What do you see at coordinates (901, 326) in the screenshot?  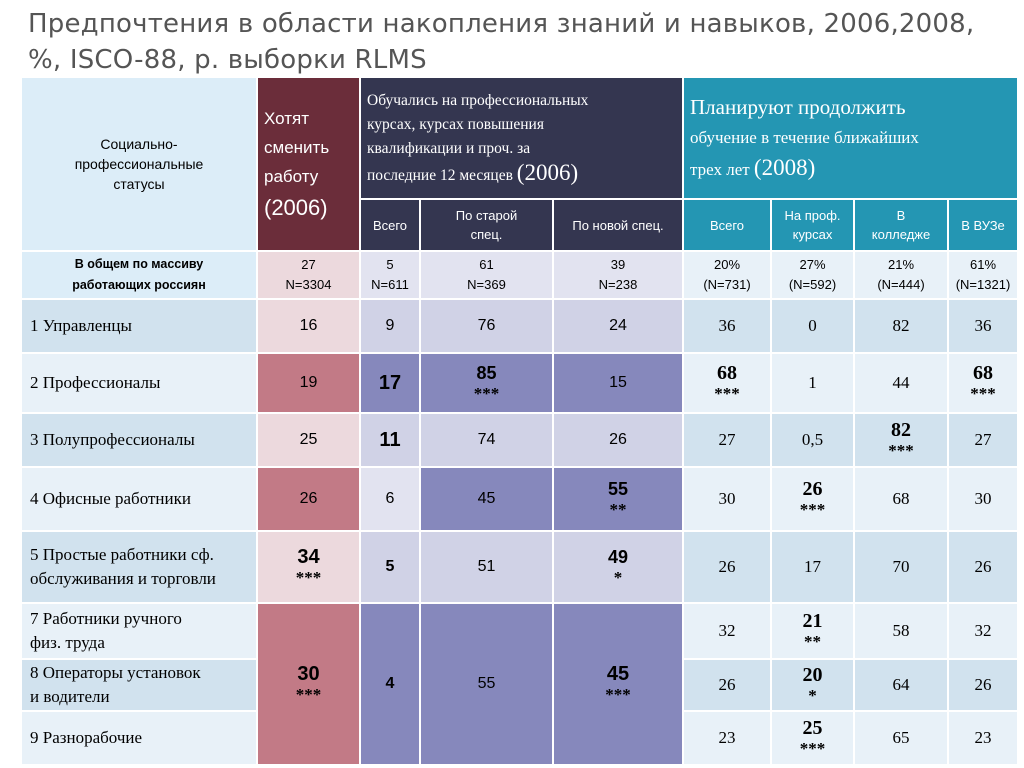 I see `cell-plan-college: 82` at bounding box center [901, 326].